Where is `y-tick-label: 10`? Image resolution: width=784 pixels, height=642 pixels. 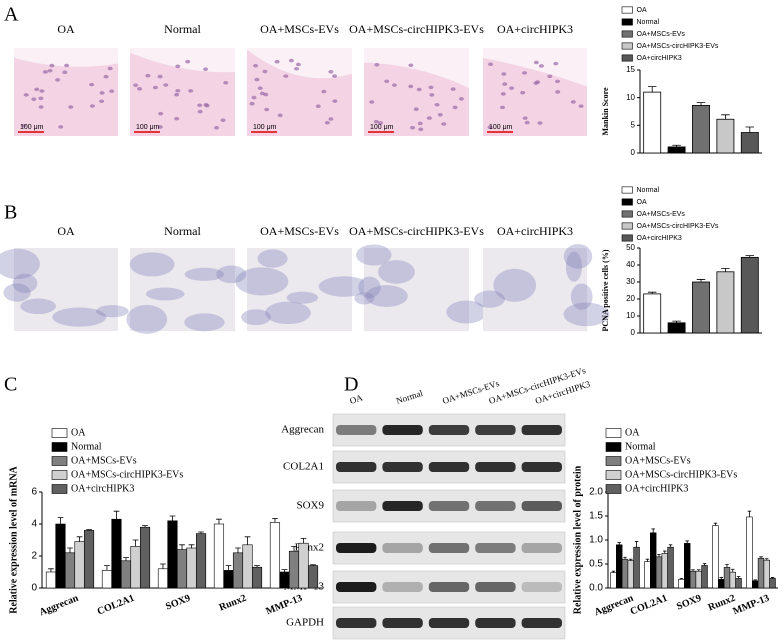 y-tick-label: 10 is located at coordinates (630, 315).